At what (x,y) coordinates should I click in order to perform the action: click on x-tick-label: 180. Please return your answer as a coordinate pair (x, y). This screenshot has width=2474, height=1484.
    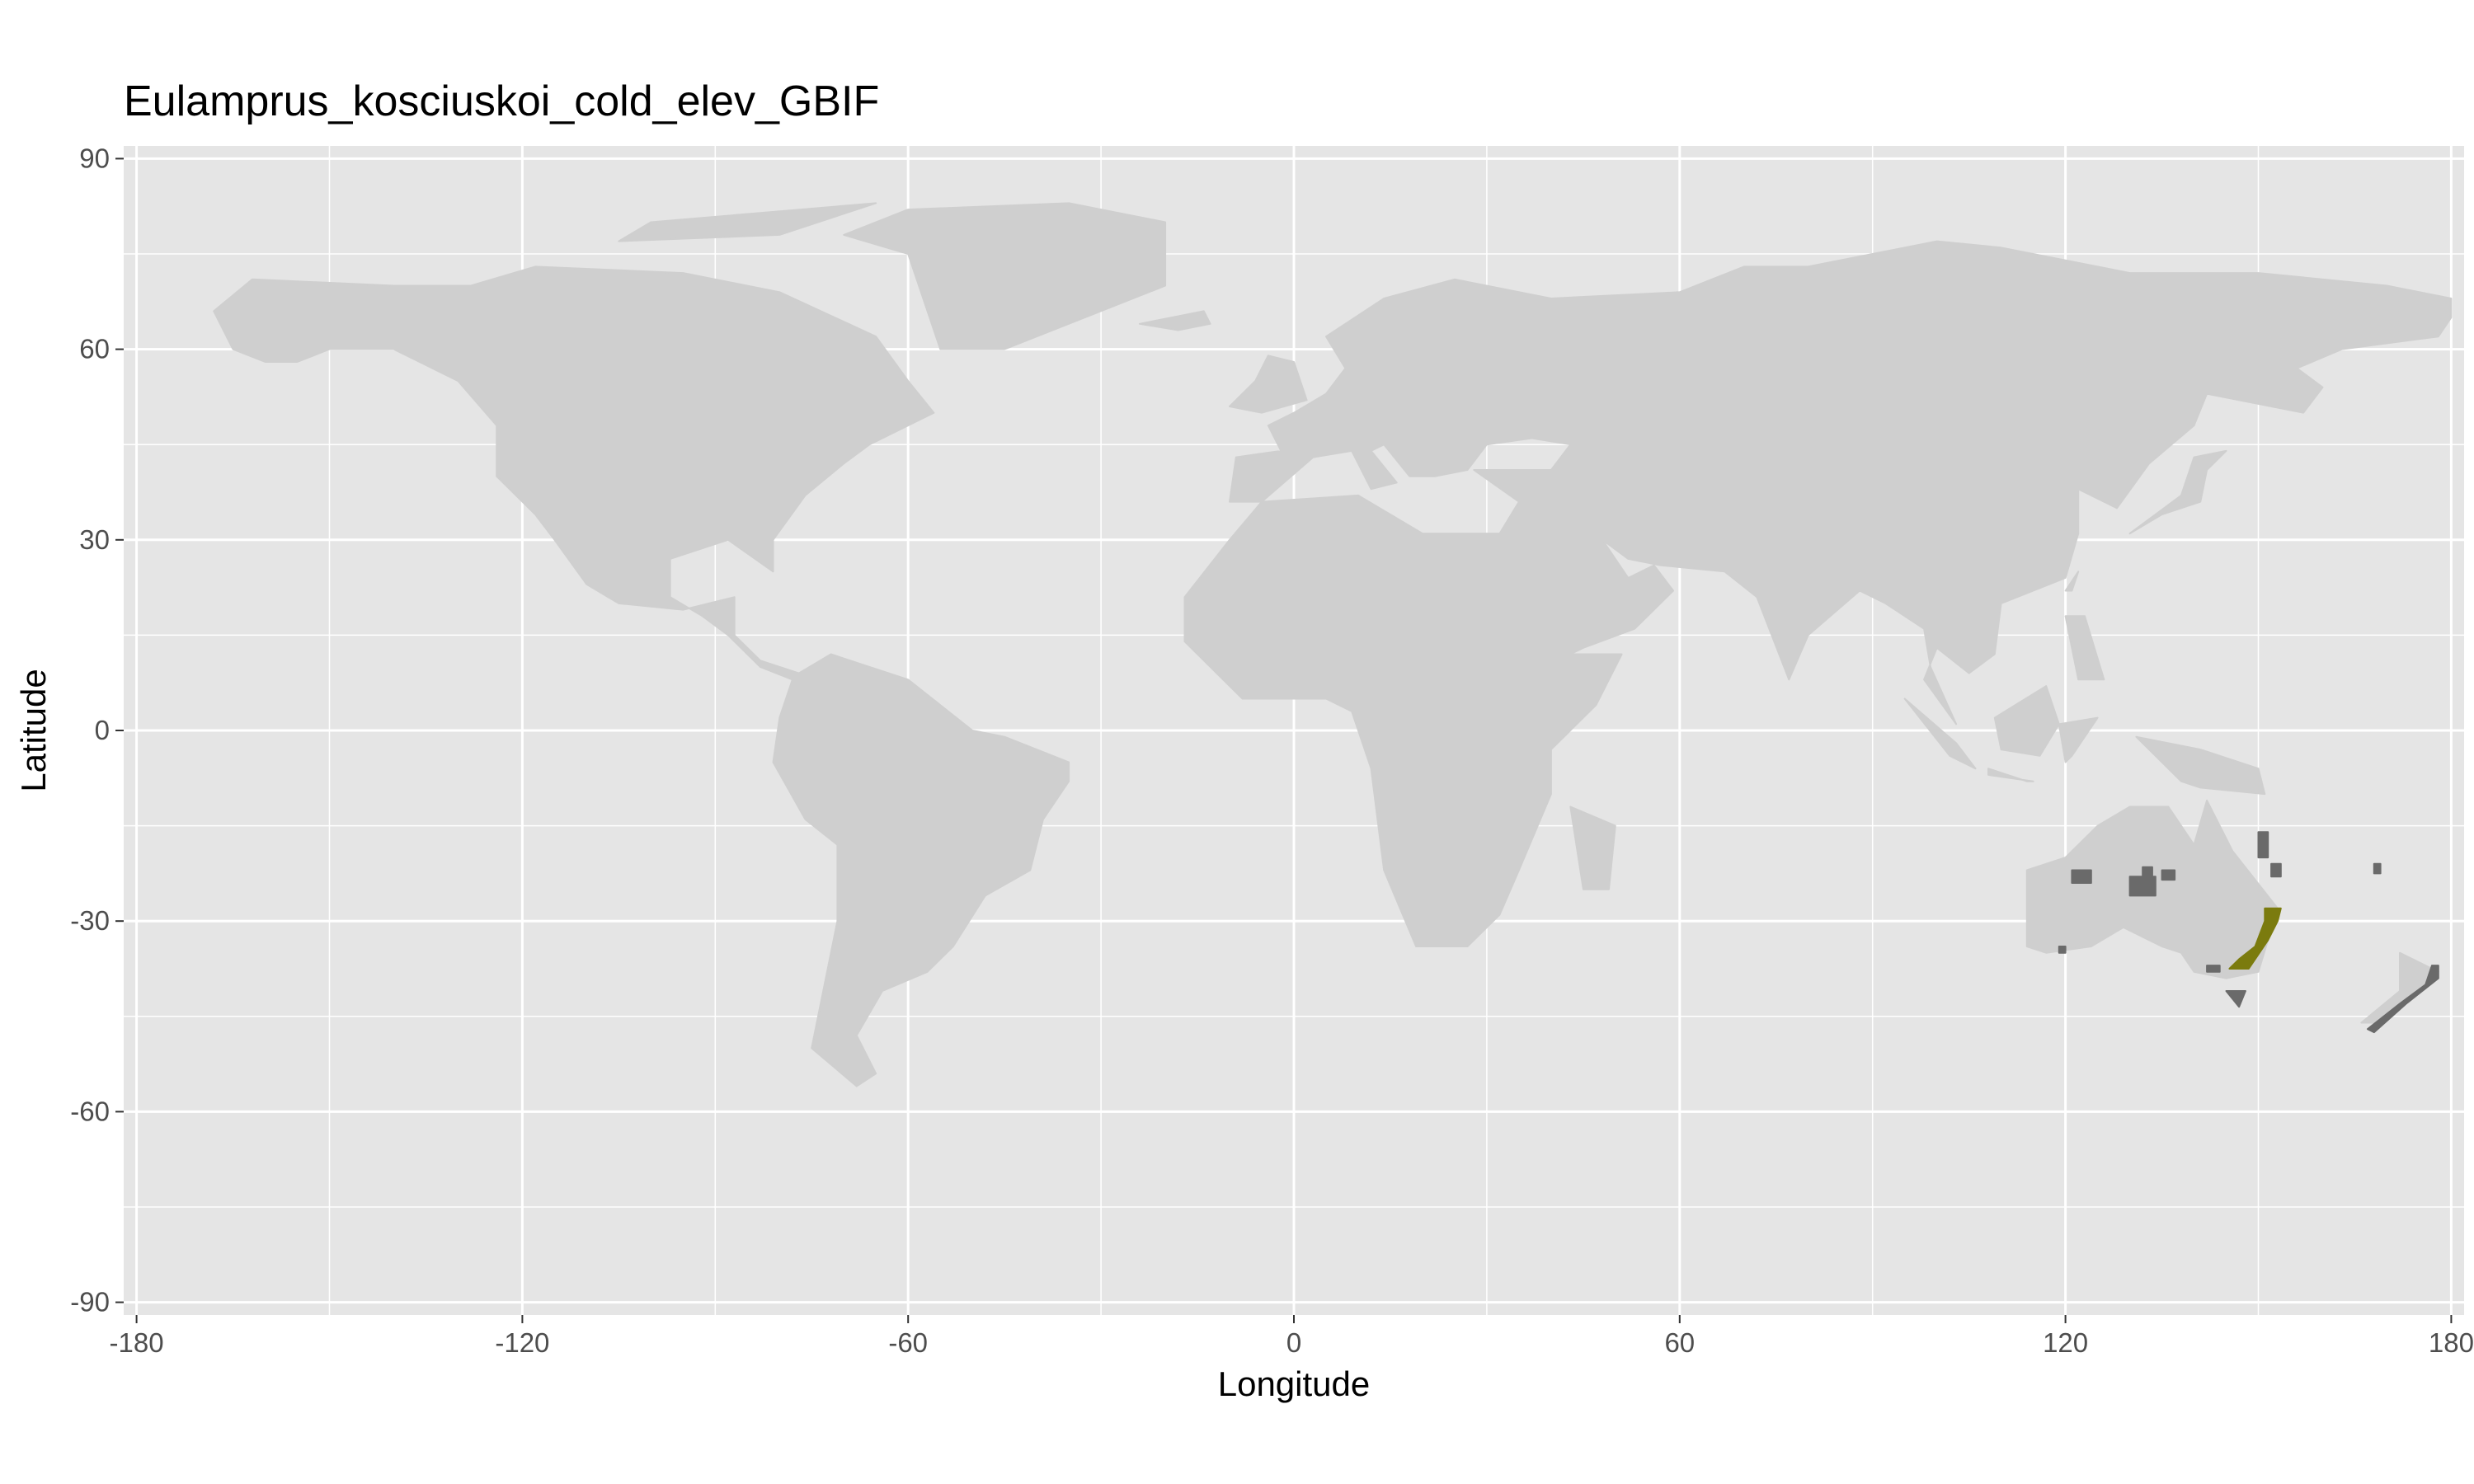
    Looking at the image, I should click on (2451, 1342).